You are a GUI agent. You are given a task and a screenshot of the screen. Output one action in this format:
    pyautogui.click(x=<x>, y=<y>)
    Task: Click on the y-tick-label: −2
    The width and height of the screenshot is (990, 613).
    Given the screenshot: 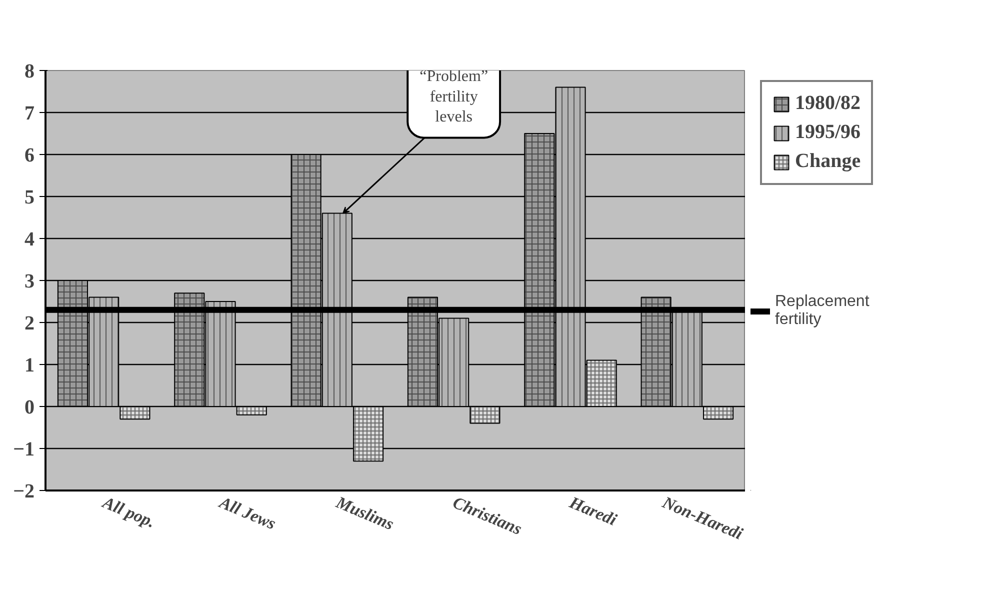 What is the action you would take?
    pyautogui.click(x=24, y=491)
    